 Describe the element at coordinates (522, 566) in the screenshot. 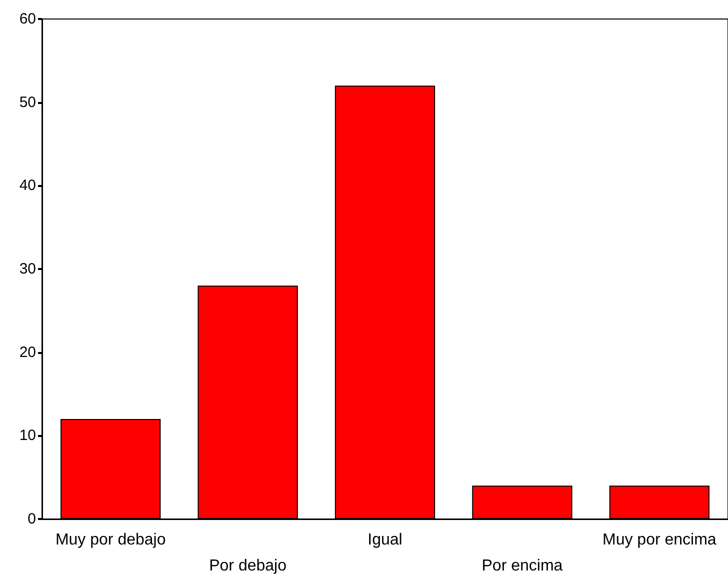

I see `x-tick-label: Por encima` at that location.